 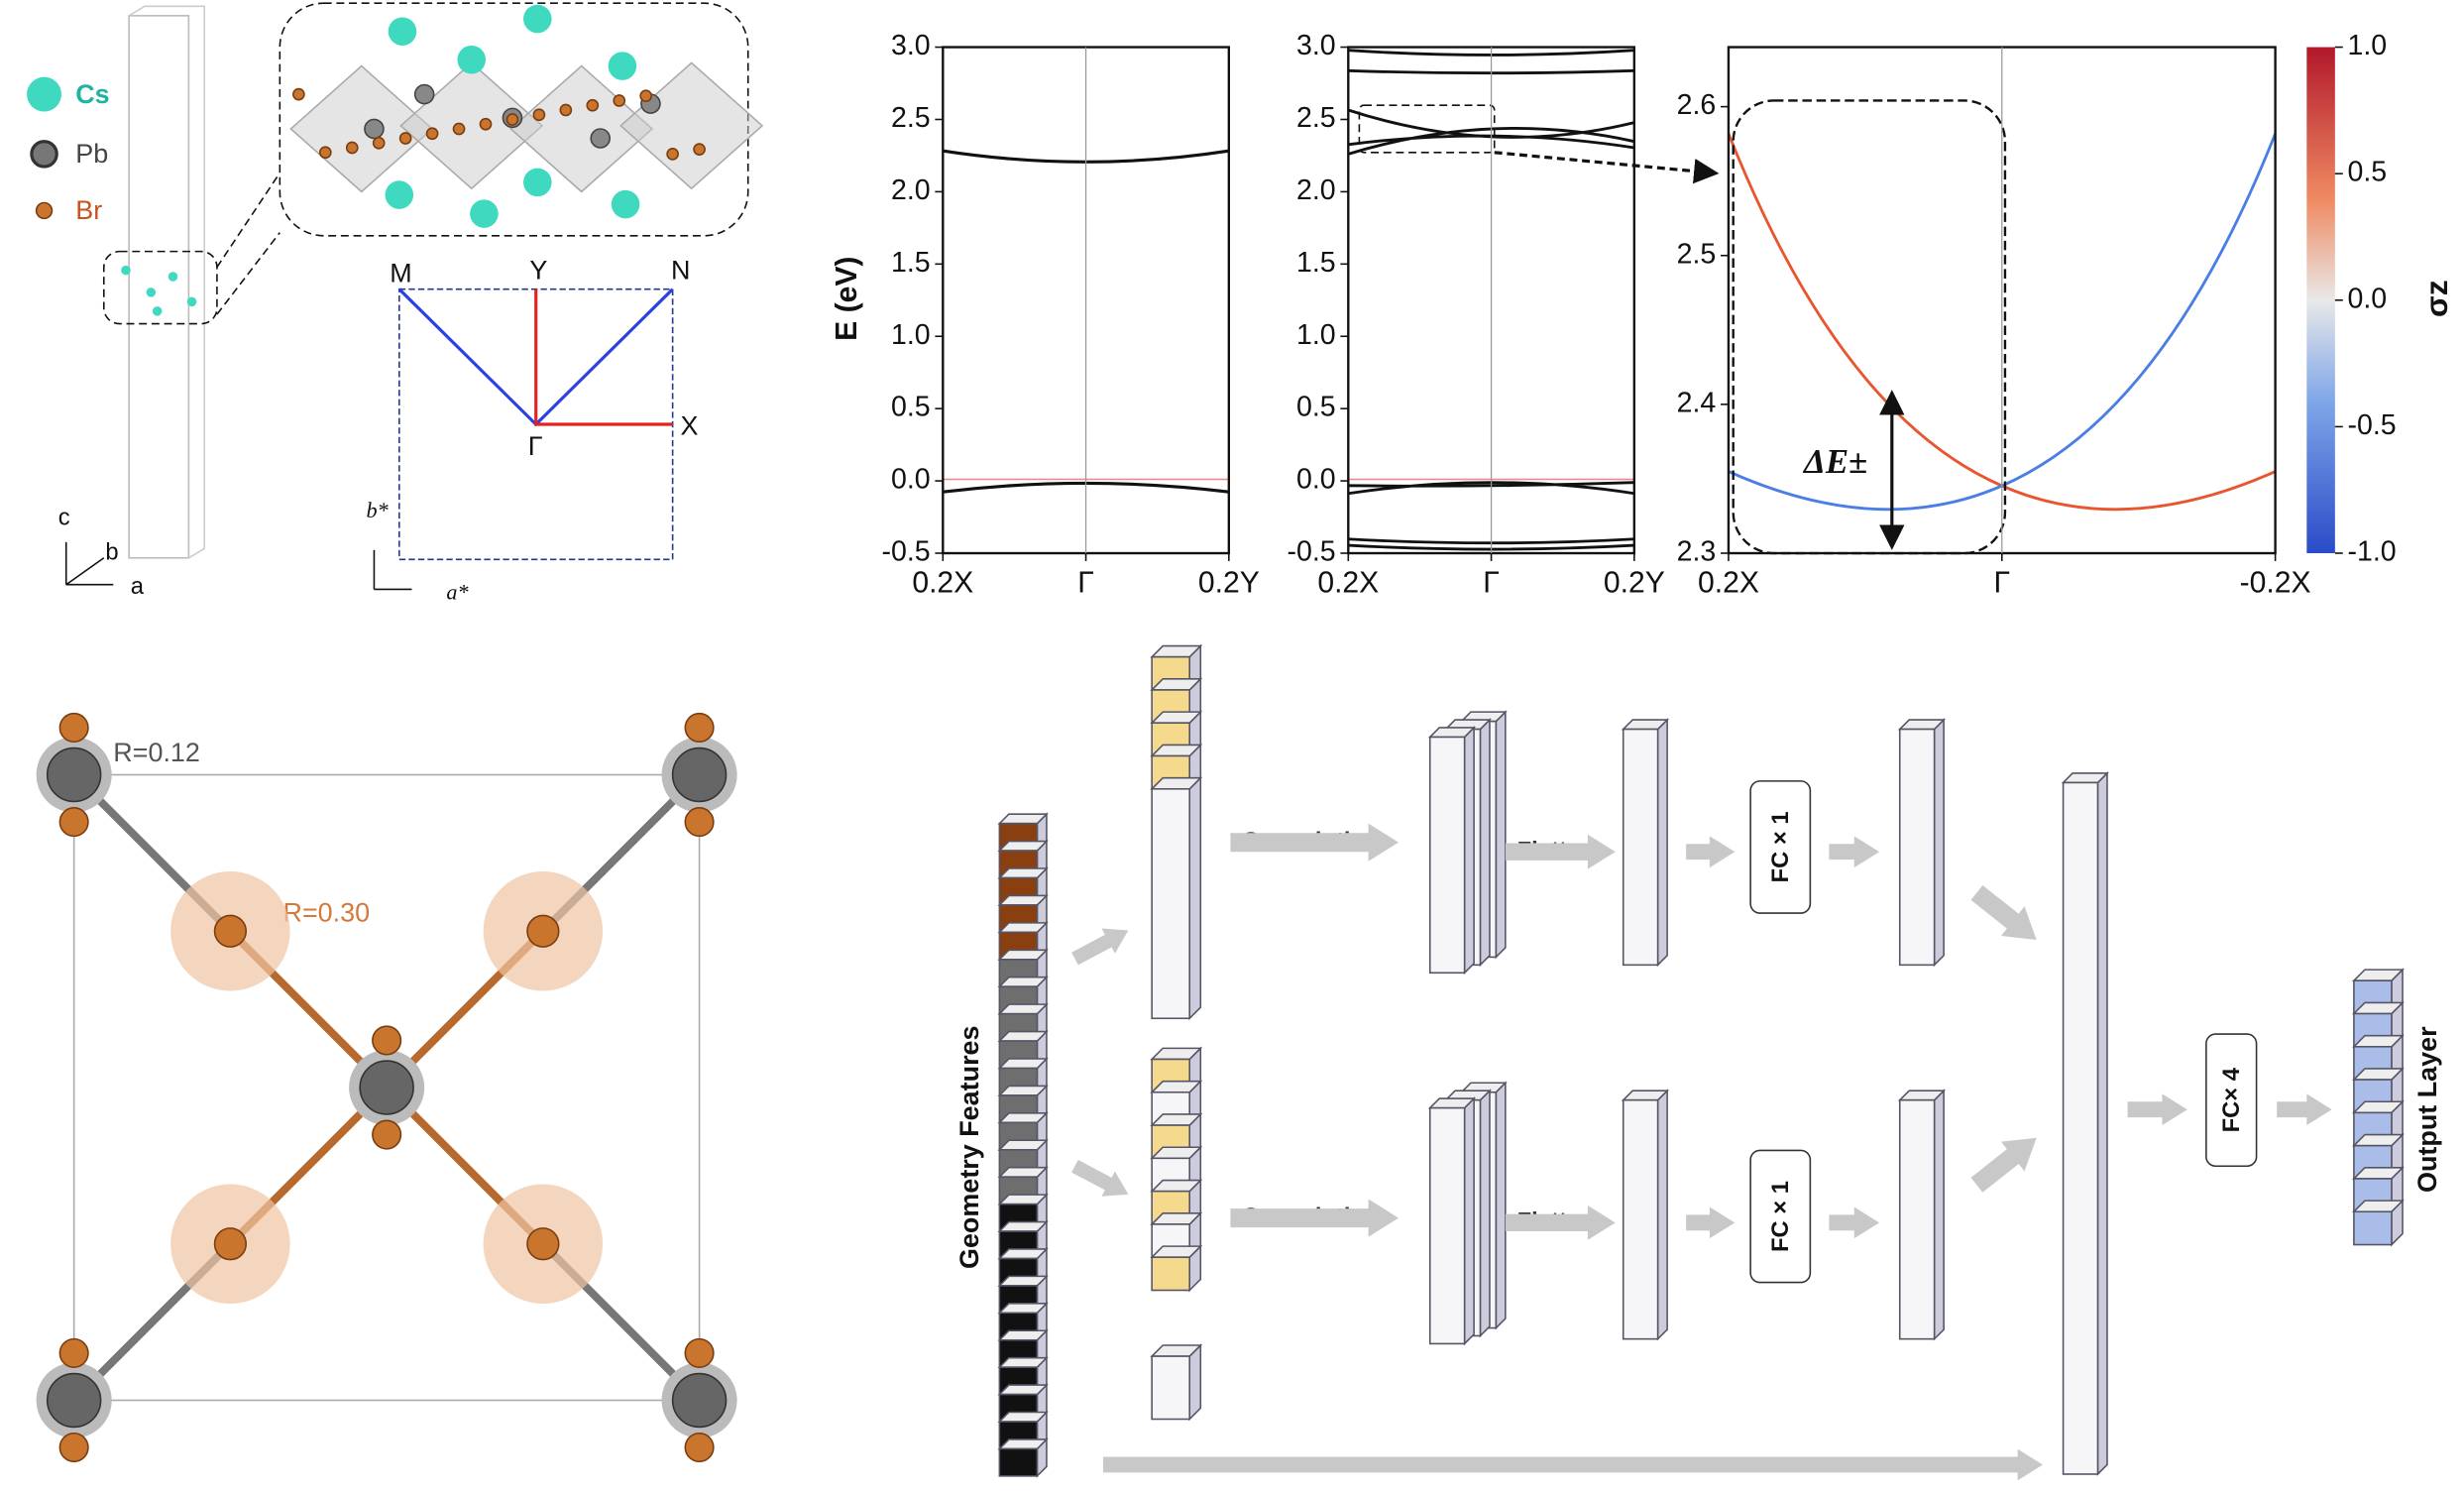 What do you see at coordinates (1491, 583) in the screenshot?
I see `x-tick-label: Γ` at bounding box center [1491, 583].